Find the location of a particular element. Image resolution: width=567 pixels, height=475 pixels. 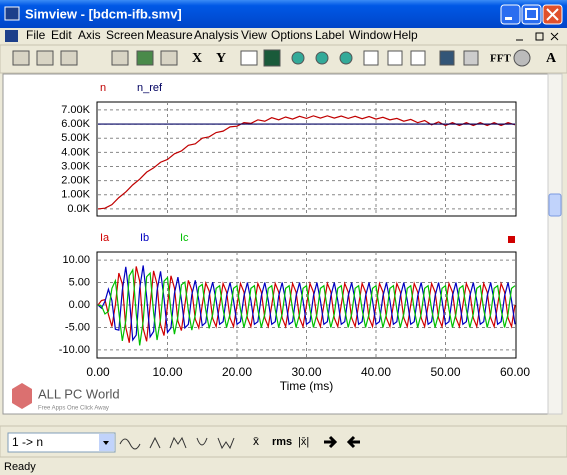

y-tick-label: 7.00K is located at coordinates (75, 110).